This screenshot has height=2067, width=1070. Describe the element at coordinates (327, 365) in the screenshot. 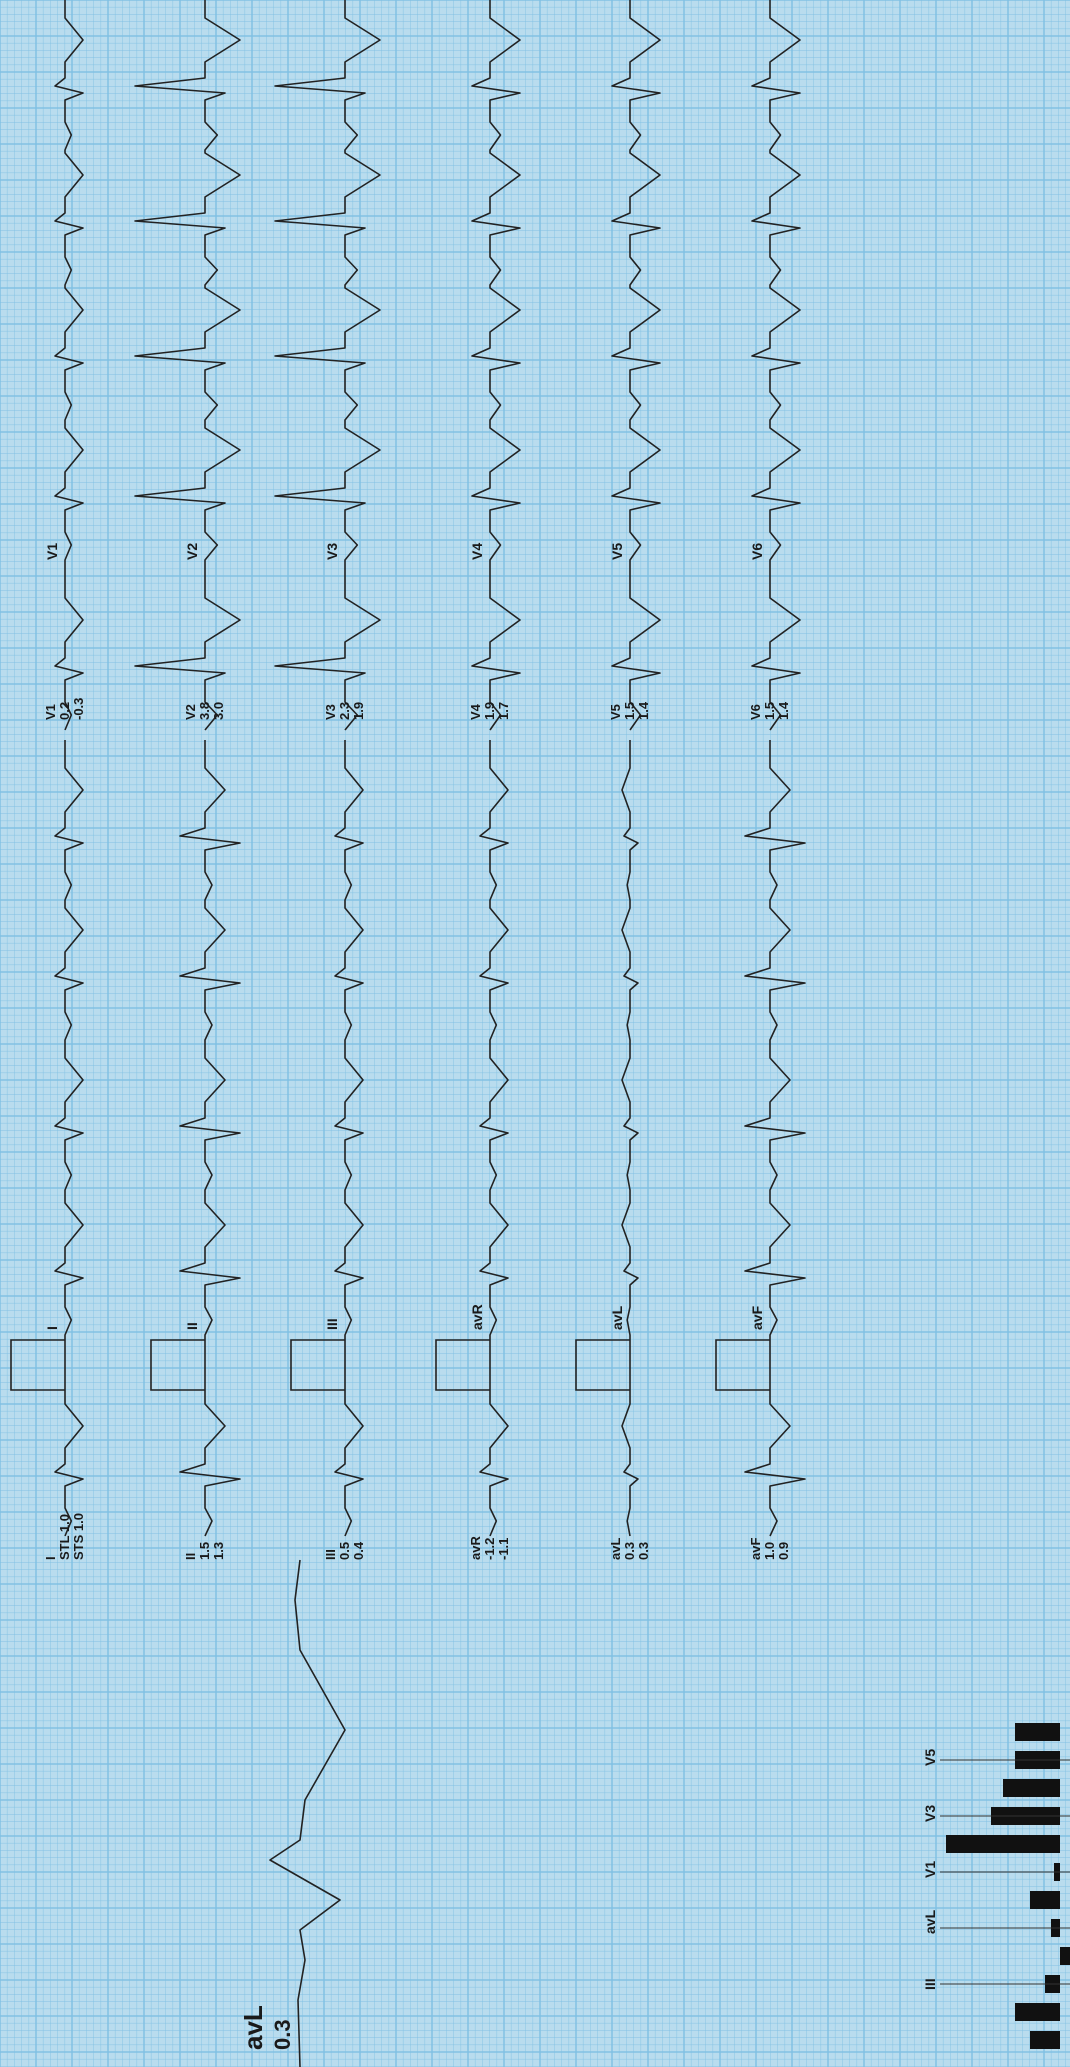

I see `ecg-trace-V3` at that location.